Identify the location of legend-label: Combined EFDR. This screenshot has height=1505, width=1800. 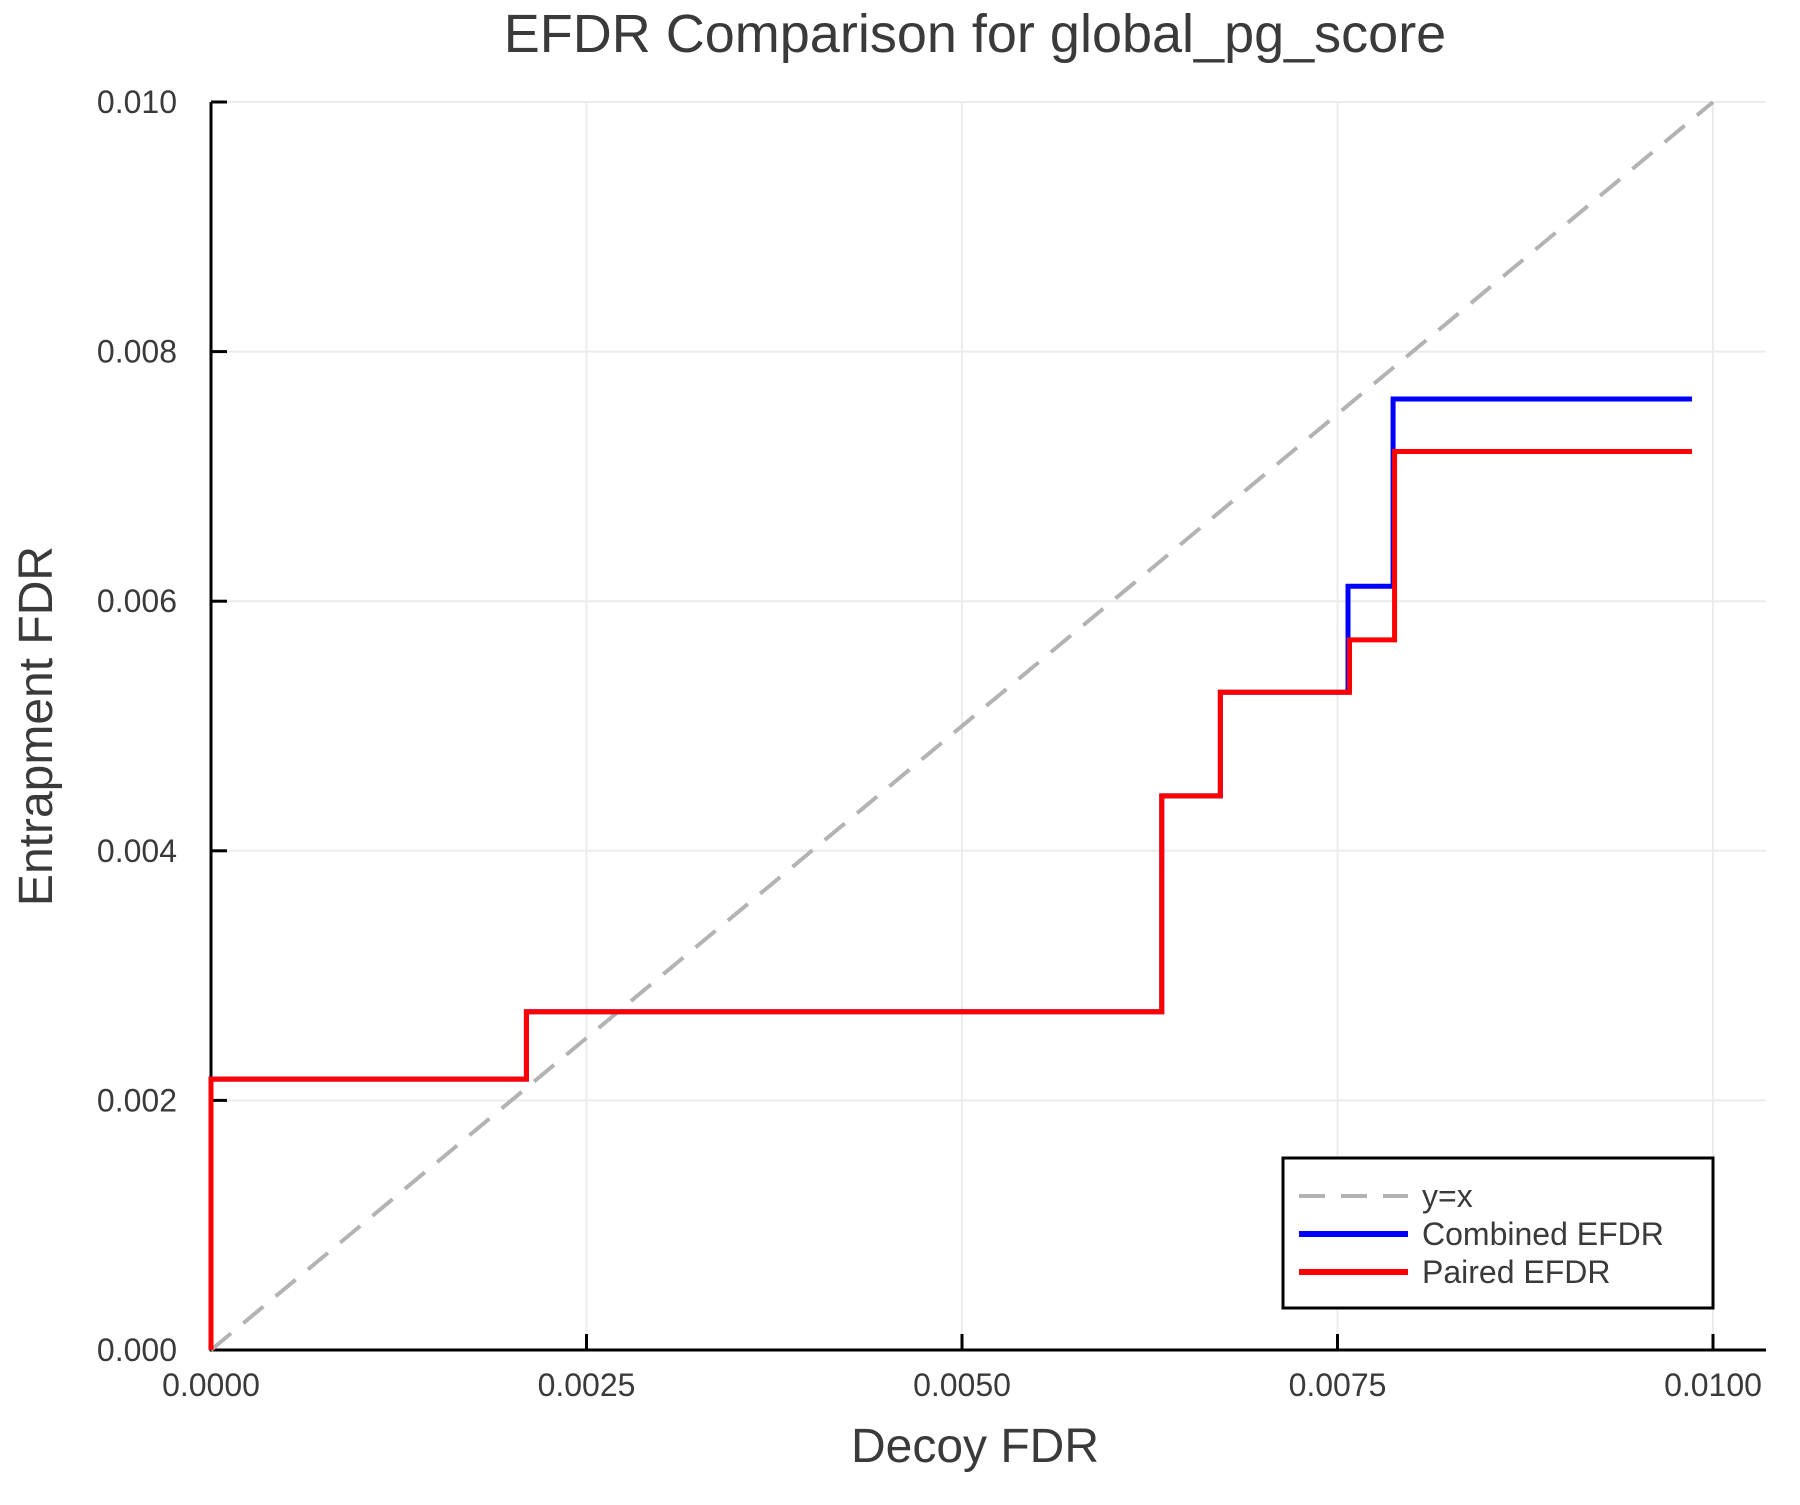
(1543, 1234).